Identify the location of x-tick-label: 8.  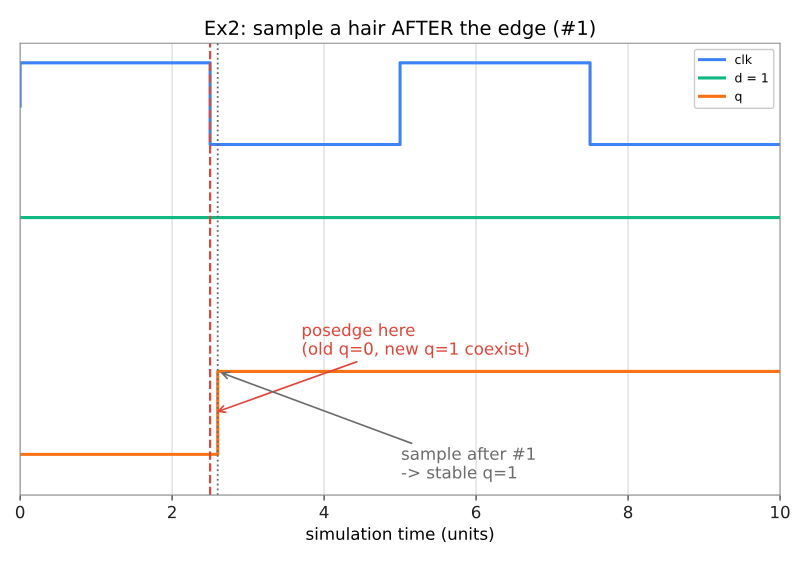
(628, 512).